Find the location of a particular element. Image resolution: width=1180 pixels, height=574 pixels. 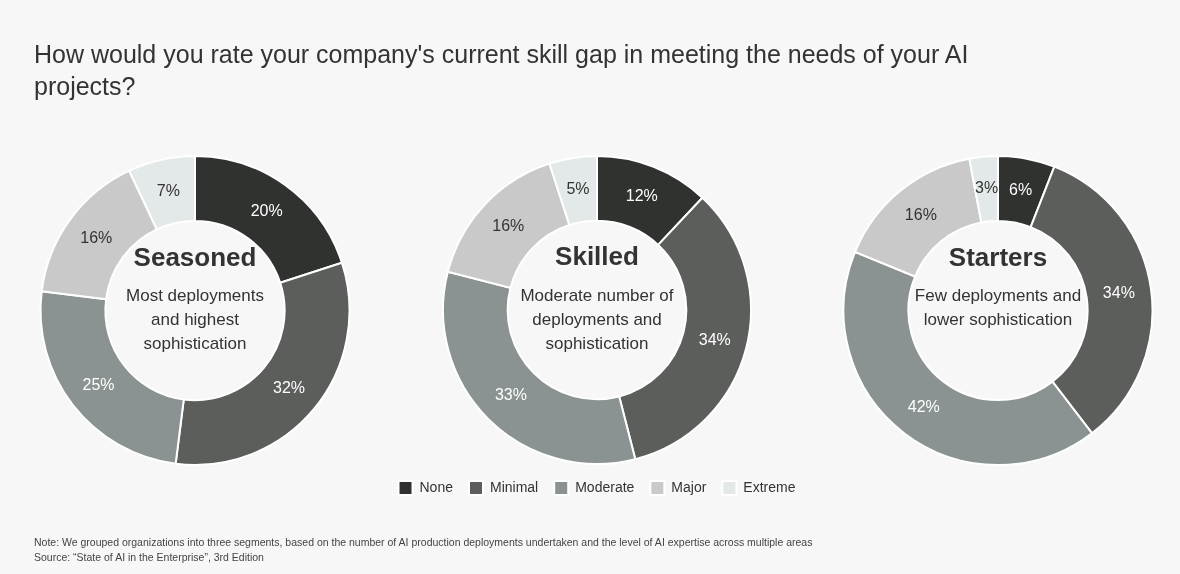

legend-label: Minimal is located at coordinates (514, 486).